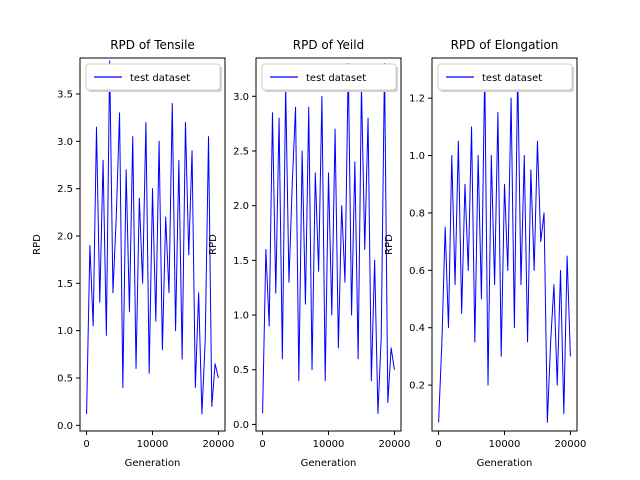  Describe the element at coordinates (417, 271) in the screenshot. I see `y-tick-label: 0.6` at that location.